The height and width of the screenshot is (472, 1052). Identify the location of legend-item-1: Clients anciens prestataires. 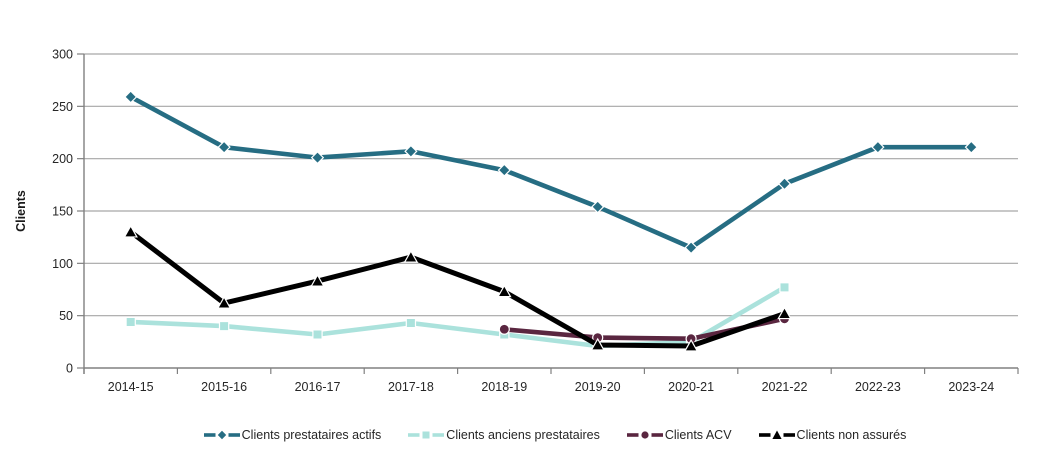
(504, 435).